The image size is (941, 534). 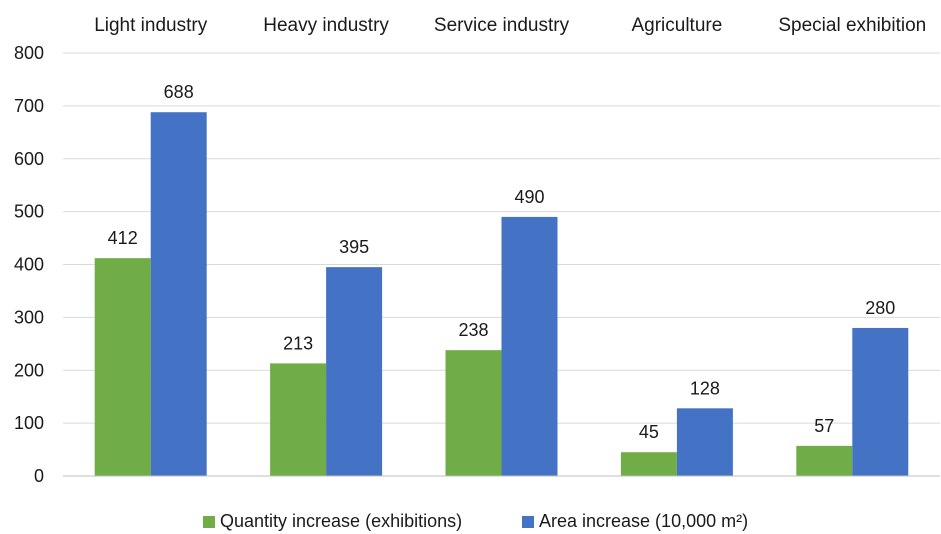 What do you see at coordinates (29, 212) in the screenshot?
I see `y-tick-label: 500` at bounding box center [29, 212].